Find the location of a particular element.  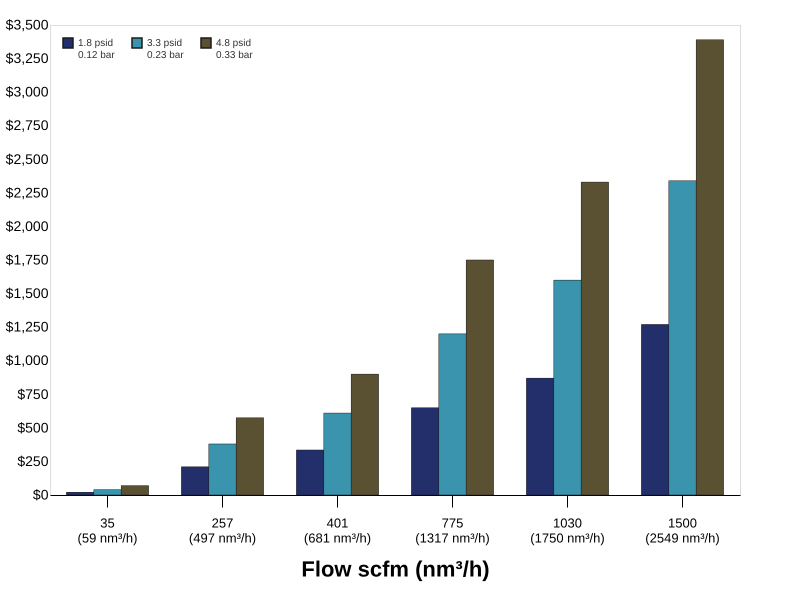

y-tick-label: $0 is located at coordinates (40, 494).